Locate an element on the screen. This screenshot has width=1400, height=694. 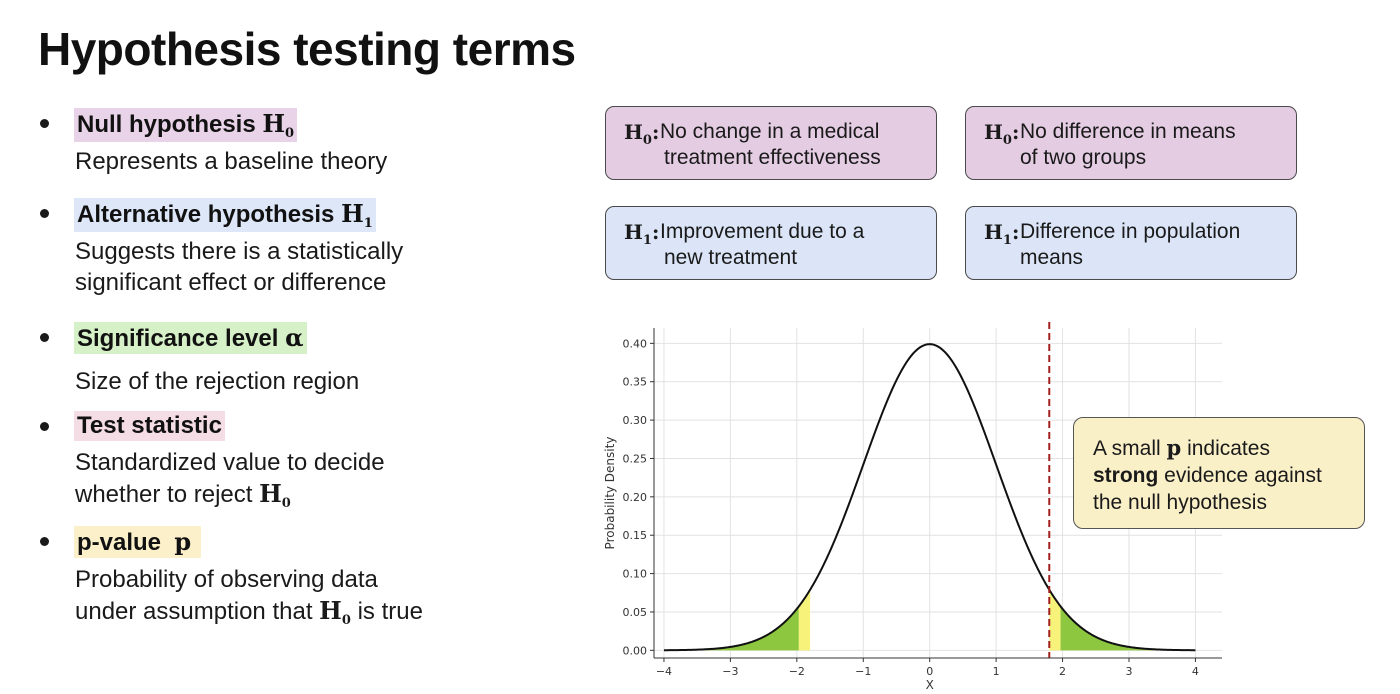
example-h1-population: H1: Difference in population means is located at coordinates (1131, 243).